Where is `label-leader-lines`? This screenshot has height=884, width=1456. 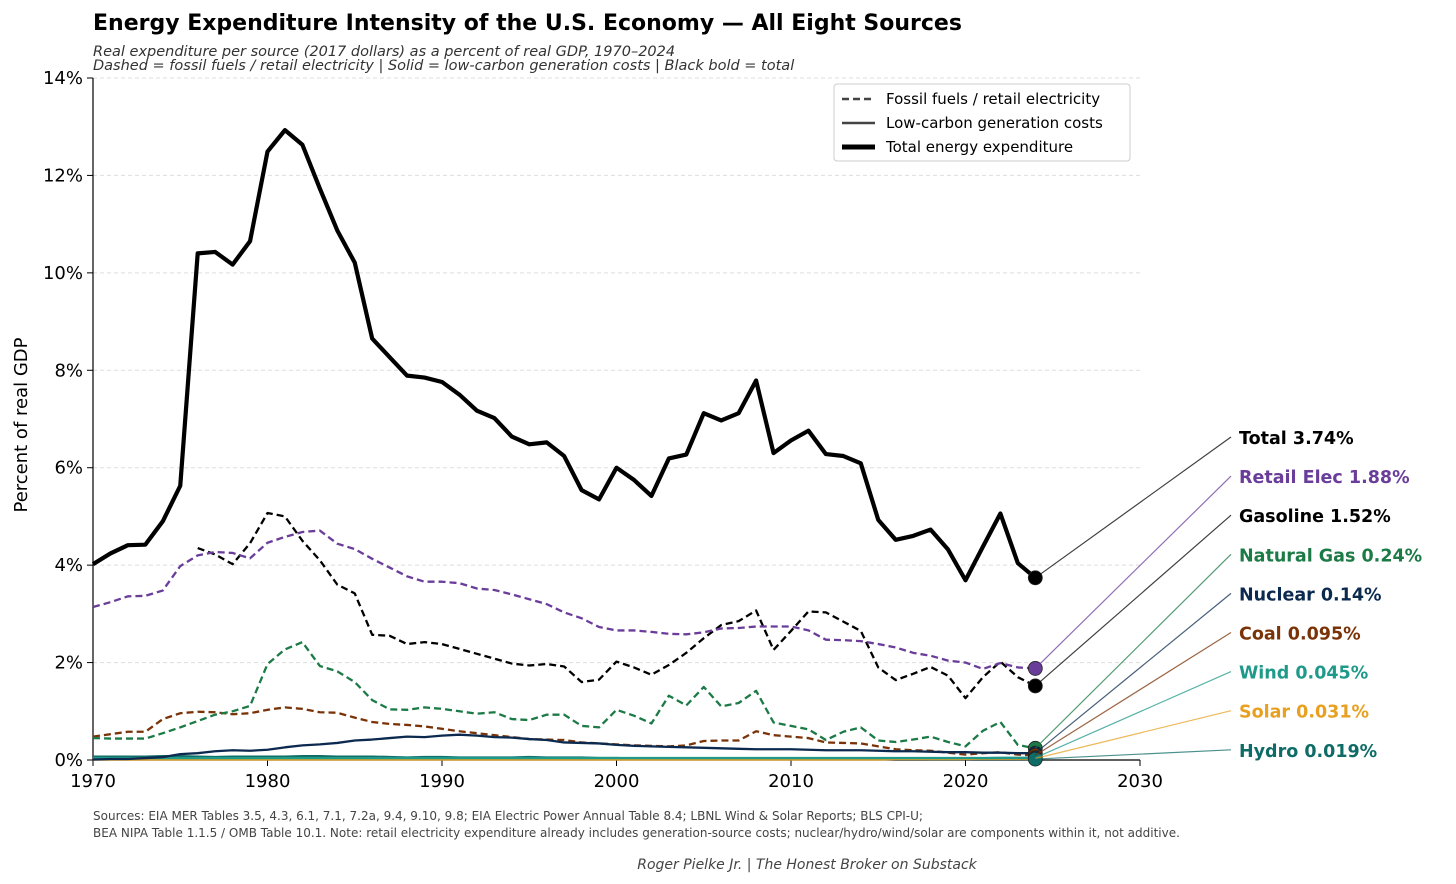 label-leader-lines is located at coordinates (1133, 598).